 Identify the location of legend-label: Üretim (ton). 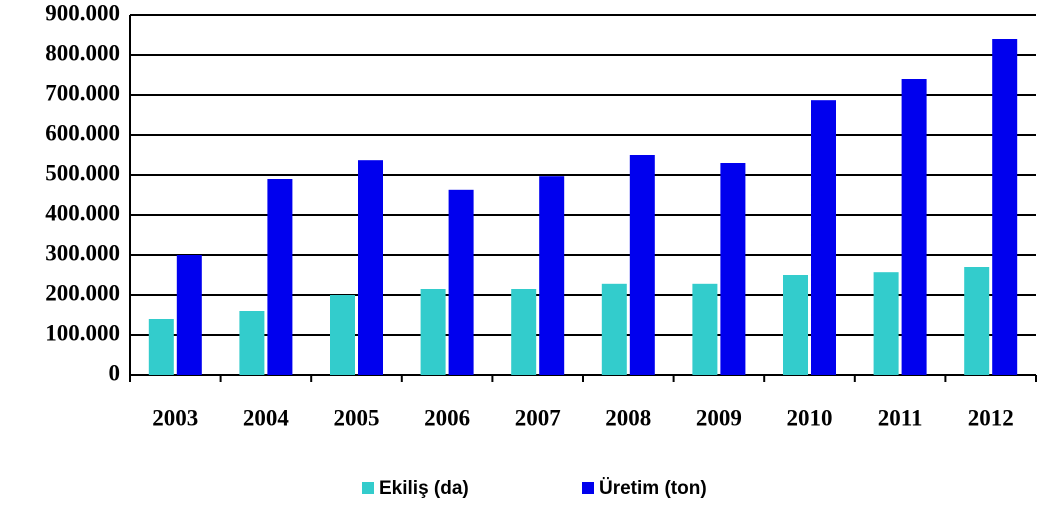
(653, 488).